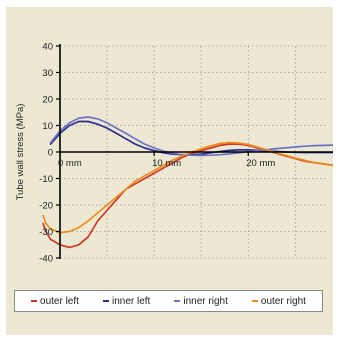 Image resolution: width=338 pixels, height=345 pixels. What do you see at coordinates (283, 301) in the screenshot?
I see `legend-label: outer right` at bounding box center [283, 301].